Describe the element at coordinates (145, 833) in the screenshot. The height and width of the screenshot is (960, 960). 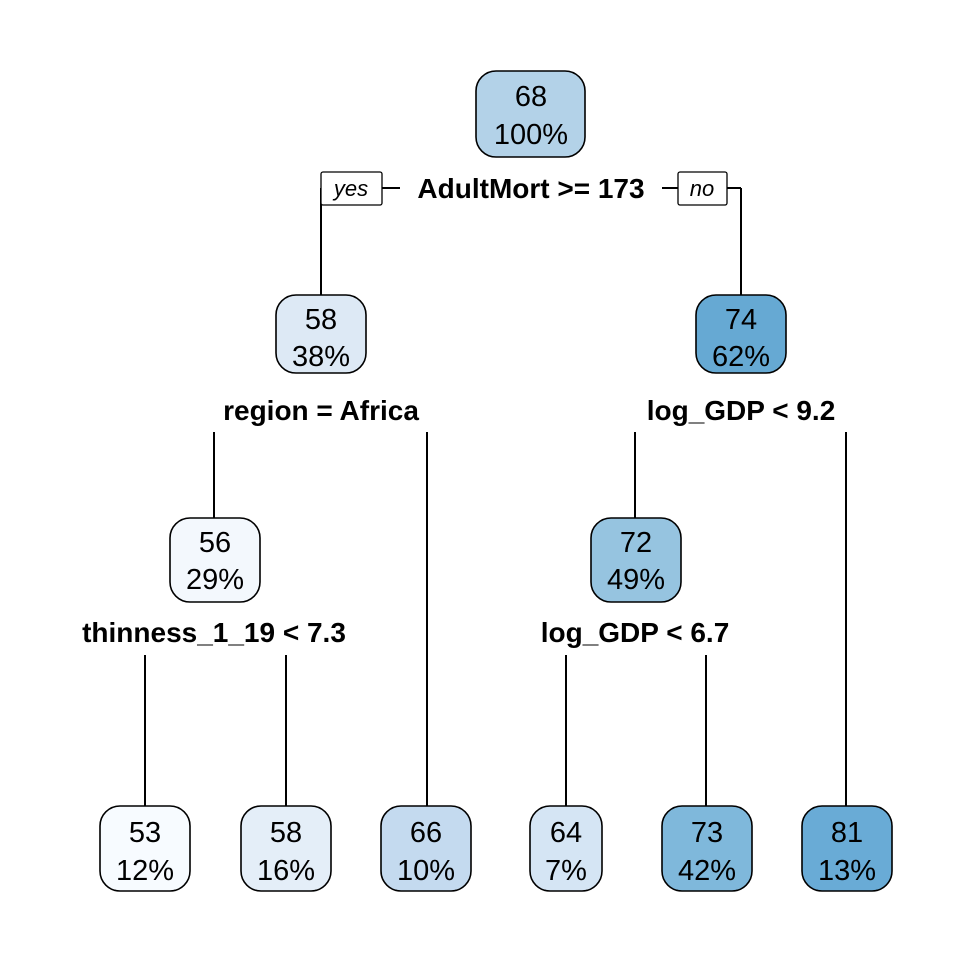
I see `node-value: 53` at that location.